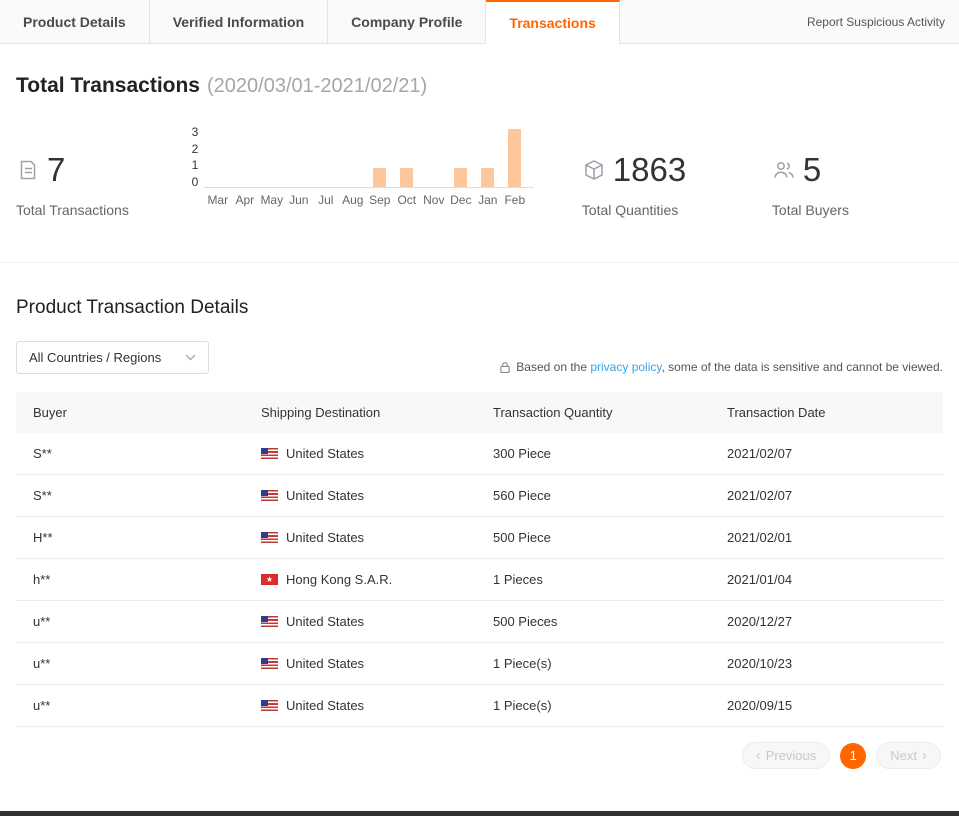 The width and height of the screenshot is (959, 816). What do you see at coordinates (479, 748) in the screenshot?
I see `pagination: ‹ Previous 1 Next ›` at bounding box center [479, 748].